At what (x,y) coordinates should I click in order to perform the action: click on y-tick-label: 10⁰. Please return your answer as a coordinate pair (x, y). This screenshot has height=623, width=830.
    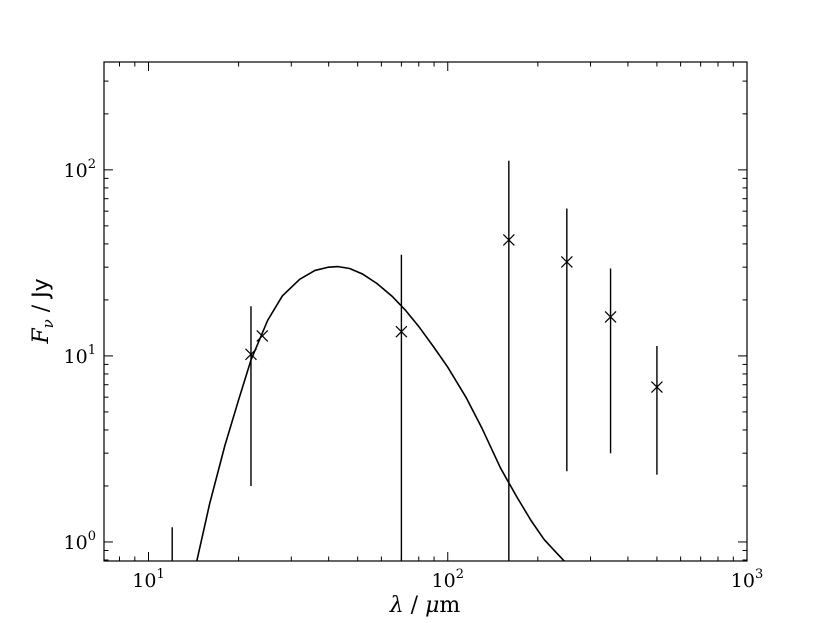
    Looking at the image, I should click on (80, 541).